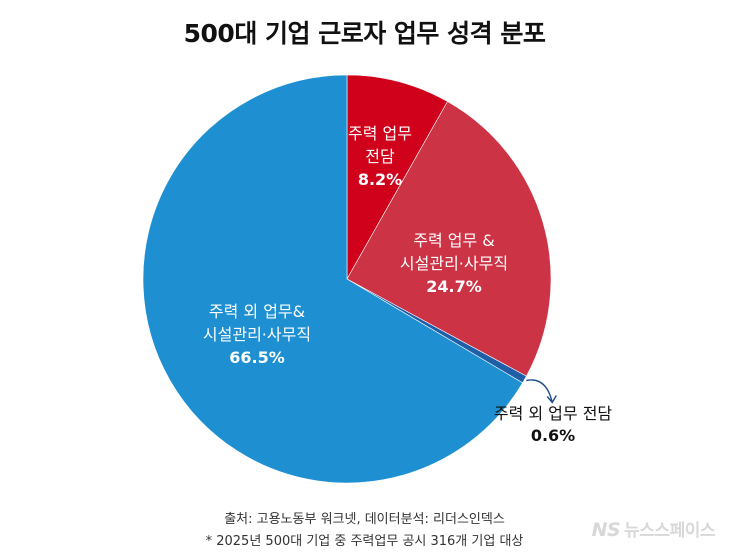 This screenshot has width=729, height=557. I want to click on source-note: 출처: 고용노동부 워크넷, 데이터분석: 리더스인덱스, so click(364, 519).